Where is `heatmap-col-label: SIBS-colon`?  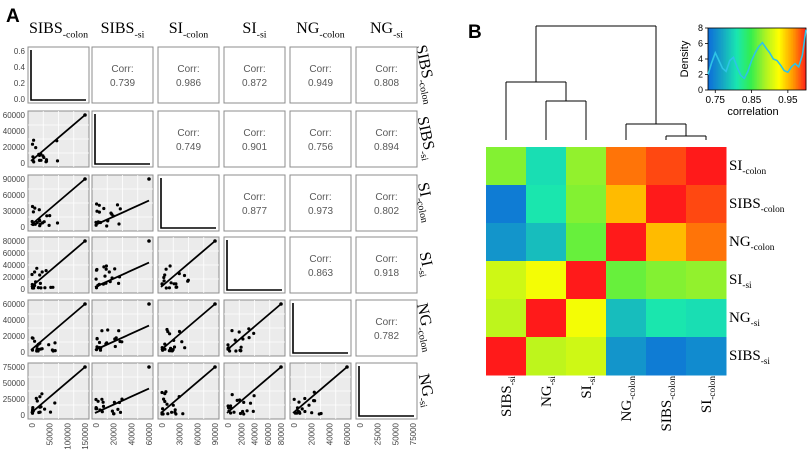 heatmap-col-label: SIBS-colon is located at coordinates (668, 404).